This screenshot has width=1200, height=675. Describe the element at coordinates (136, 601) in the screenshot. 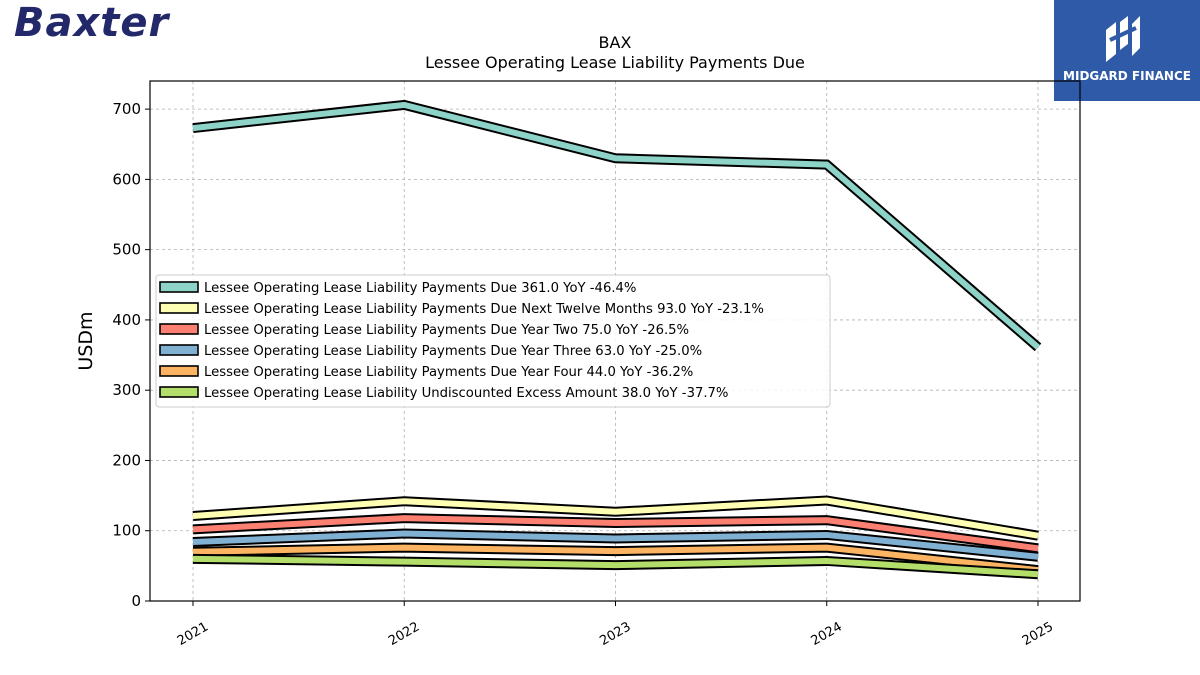

I see `y-tick-label: 0` at that location.